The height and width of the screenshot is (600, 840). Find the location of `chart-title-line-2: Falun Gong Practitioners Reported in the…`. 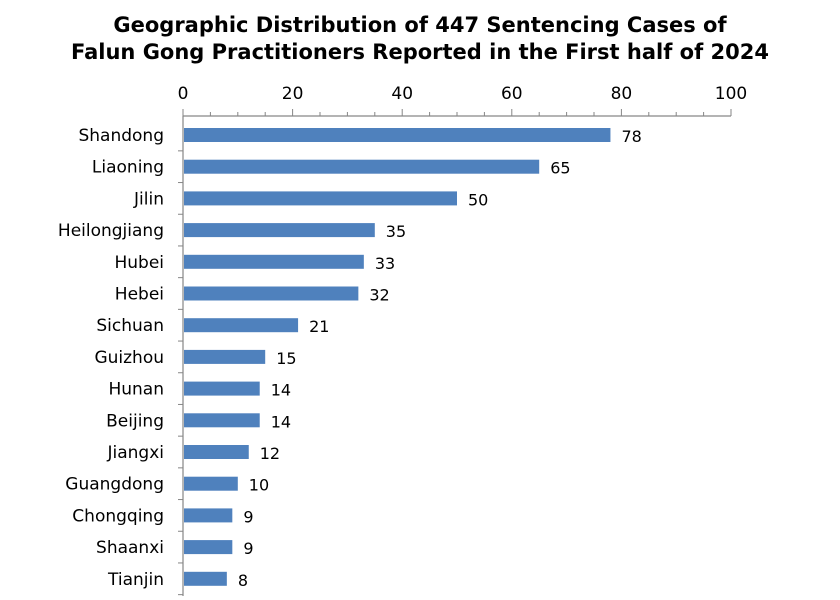

chart-title-line-2: Falun Gong Practitioners Reported in the… is located at coordinates (420, 52).